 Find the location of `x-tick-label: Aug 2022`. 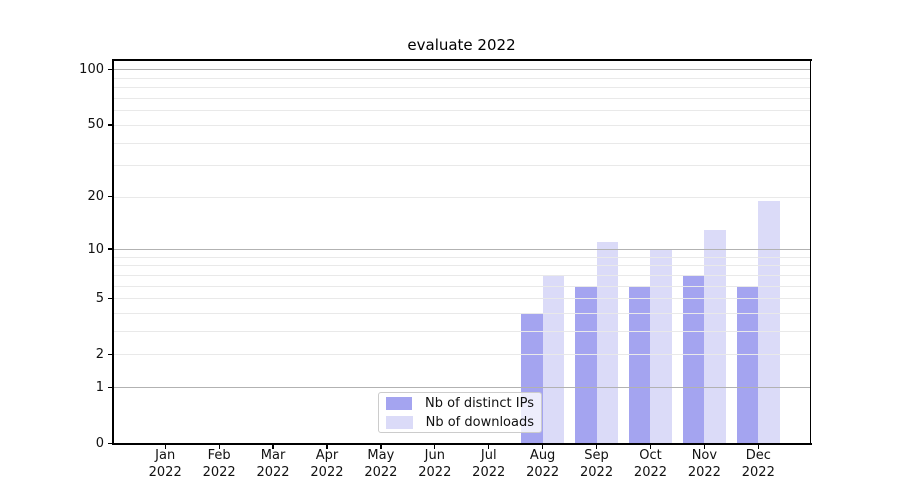

x-tick-label: Aug 2022 is located at coordinates (543, 464).